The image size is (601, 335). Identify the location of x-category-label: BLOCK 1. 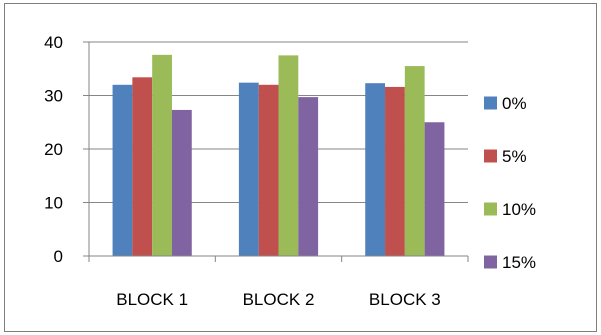
(152, 299).